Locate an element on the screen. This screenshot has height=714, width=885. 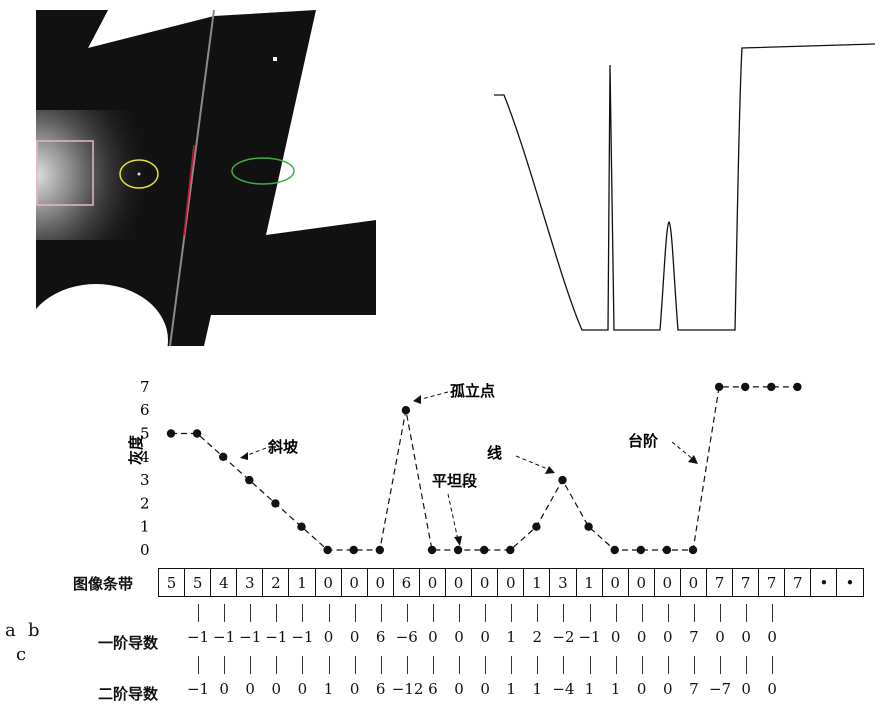
annotation-step: 台阶 is located at coordinates (643, 441).